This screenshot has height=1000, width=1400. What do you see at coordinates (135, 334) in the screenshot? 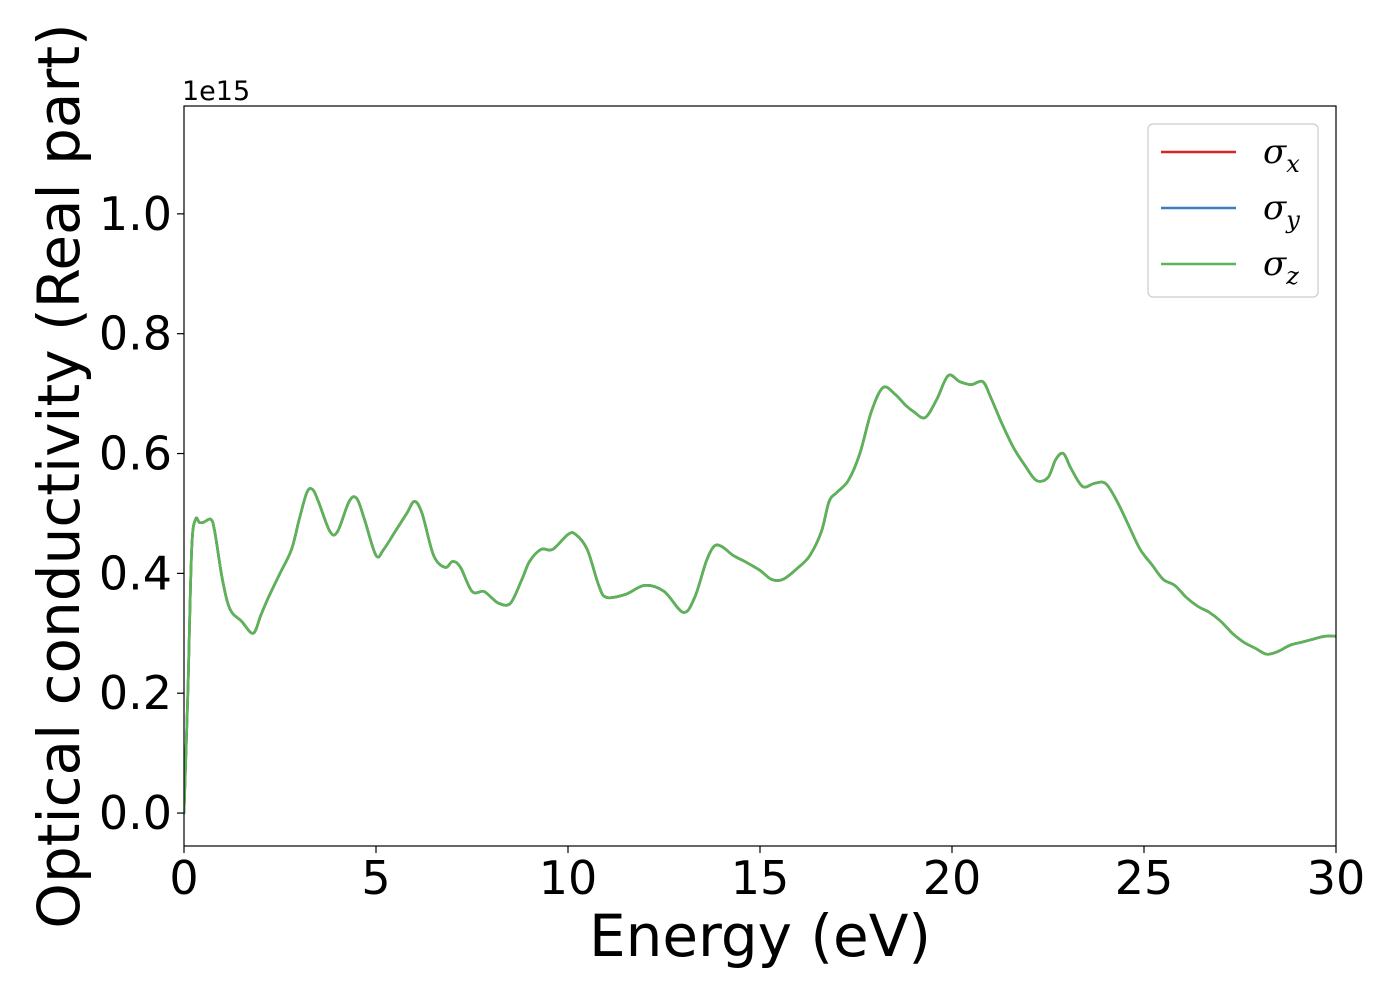
I see `y-tick-label: 0.8` at bounding box center [135, 334].